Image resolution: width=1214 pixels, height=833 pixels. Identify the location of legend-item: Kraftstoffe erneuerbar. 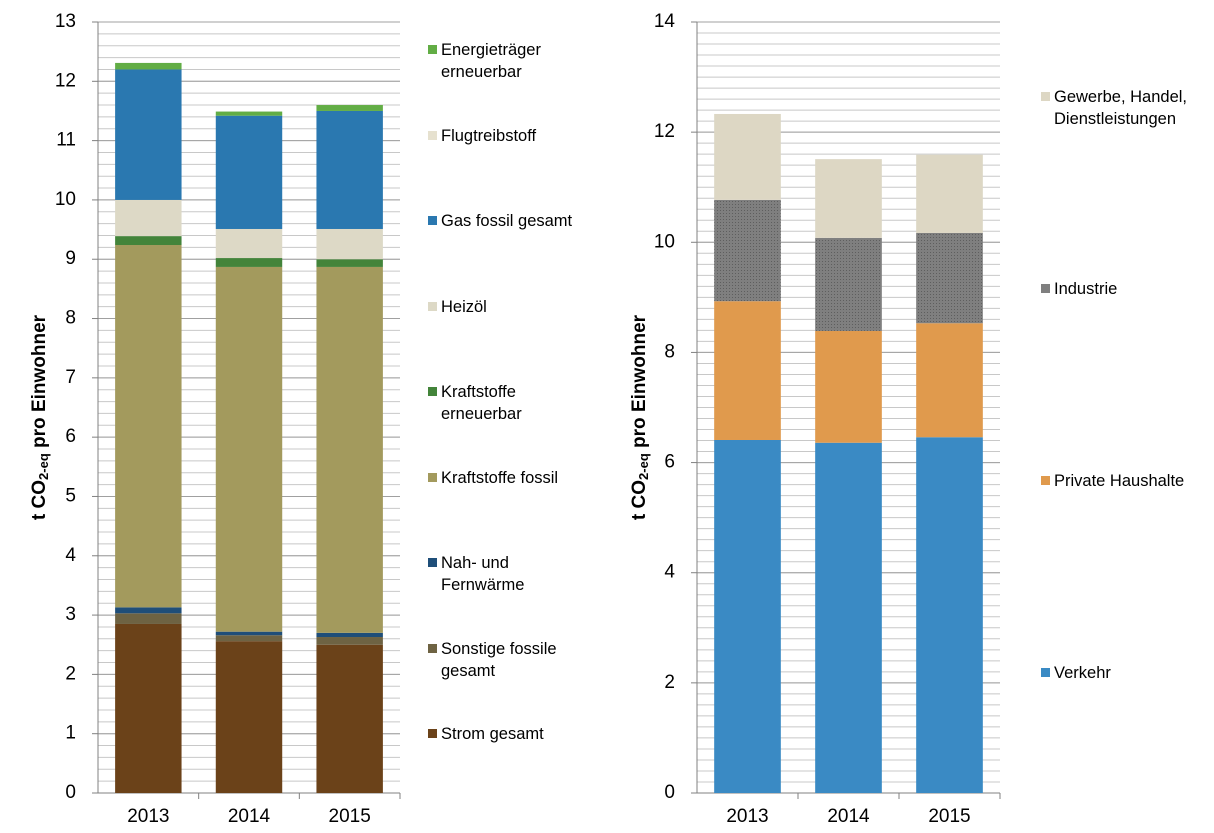
(503, 403).